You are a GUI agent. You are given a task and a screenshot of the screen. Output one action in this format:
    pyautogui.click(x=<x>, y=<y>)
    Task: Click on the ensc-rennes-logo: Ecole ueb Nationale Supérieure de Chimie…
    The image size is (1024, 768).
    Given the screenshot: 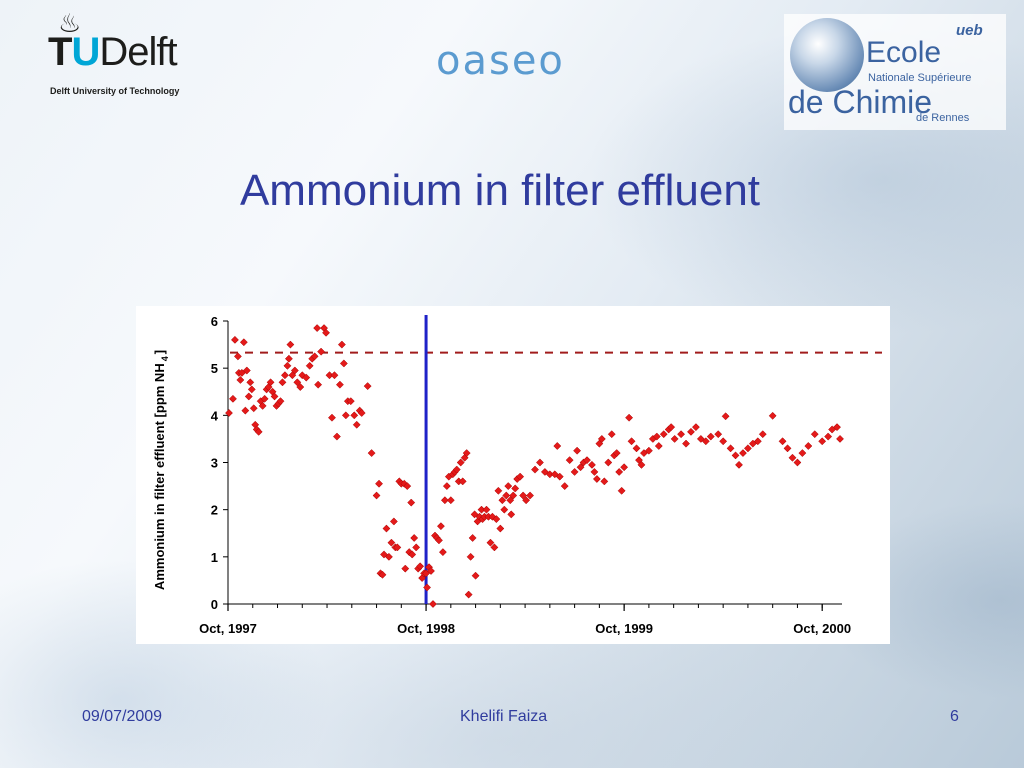 What is the action you would take?
    pyautogui.click(x=895, y=72)
    